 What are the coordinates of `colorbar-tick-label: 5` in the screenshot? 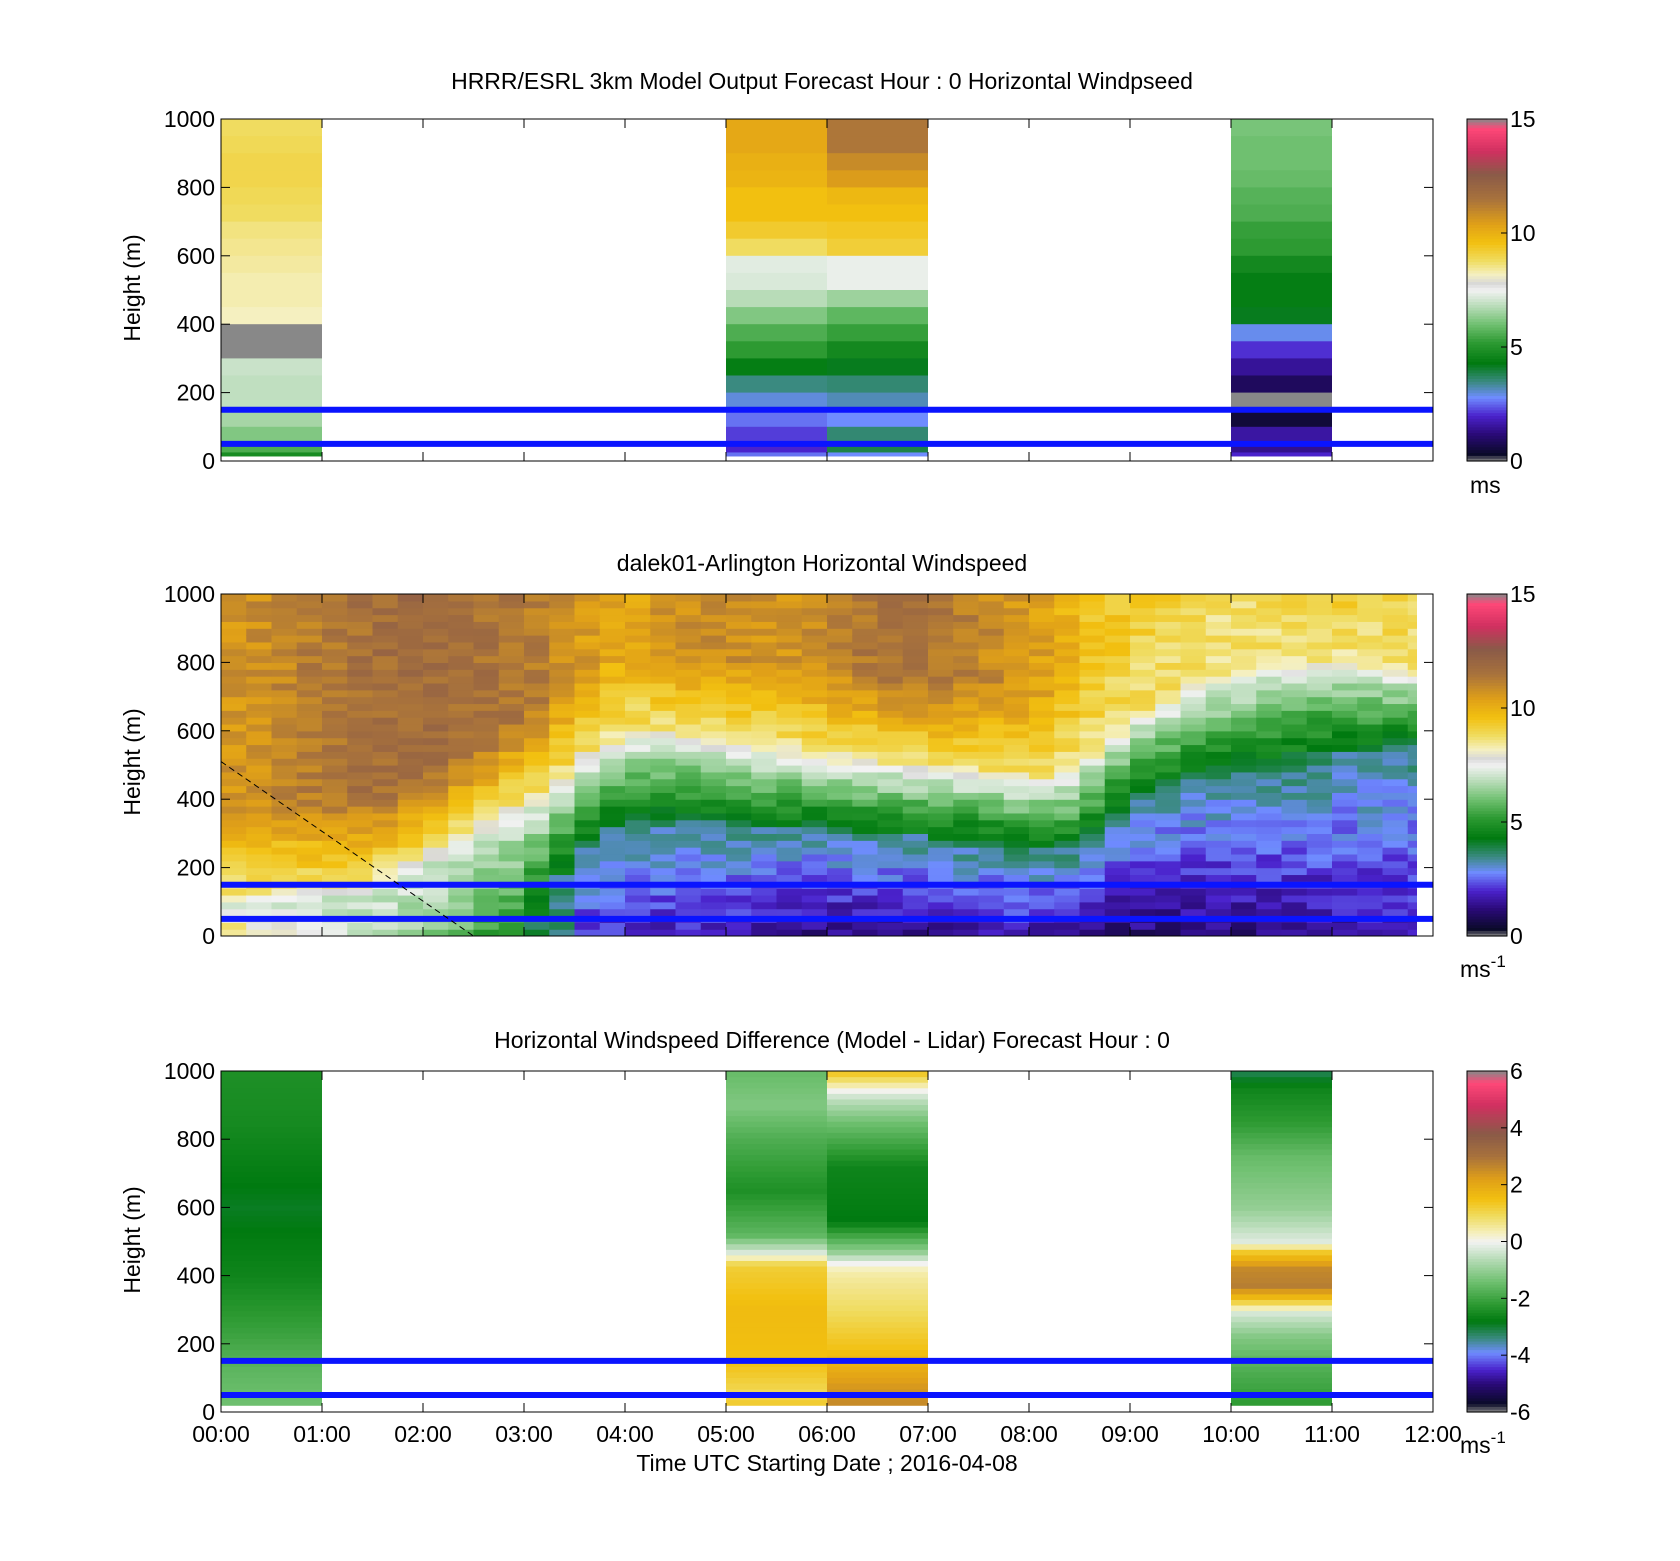 It's located at (1516, 822).